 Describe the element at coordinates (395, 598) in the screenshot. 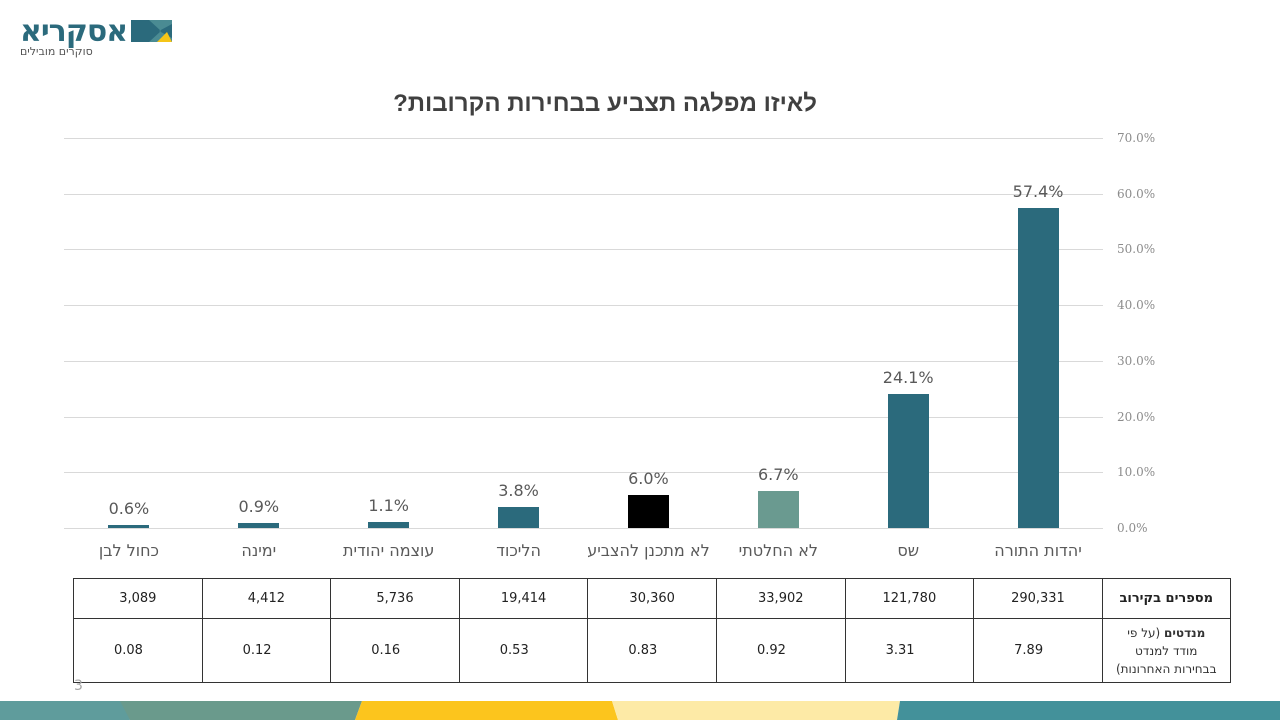

I see `table-cell: 5,736` at that location.